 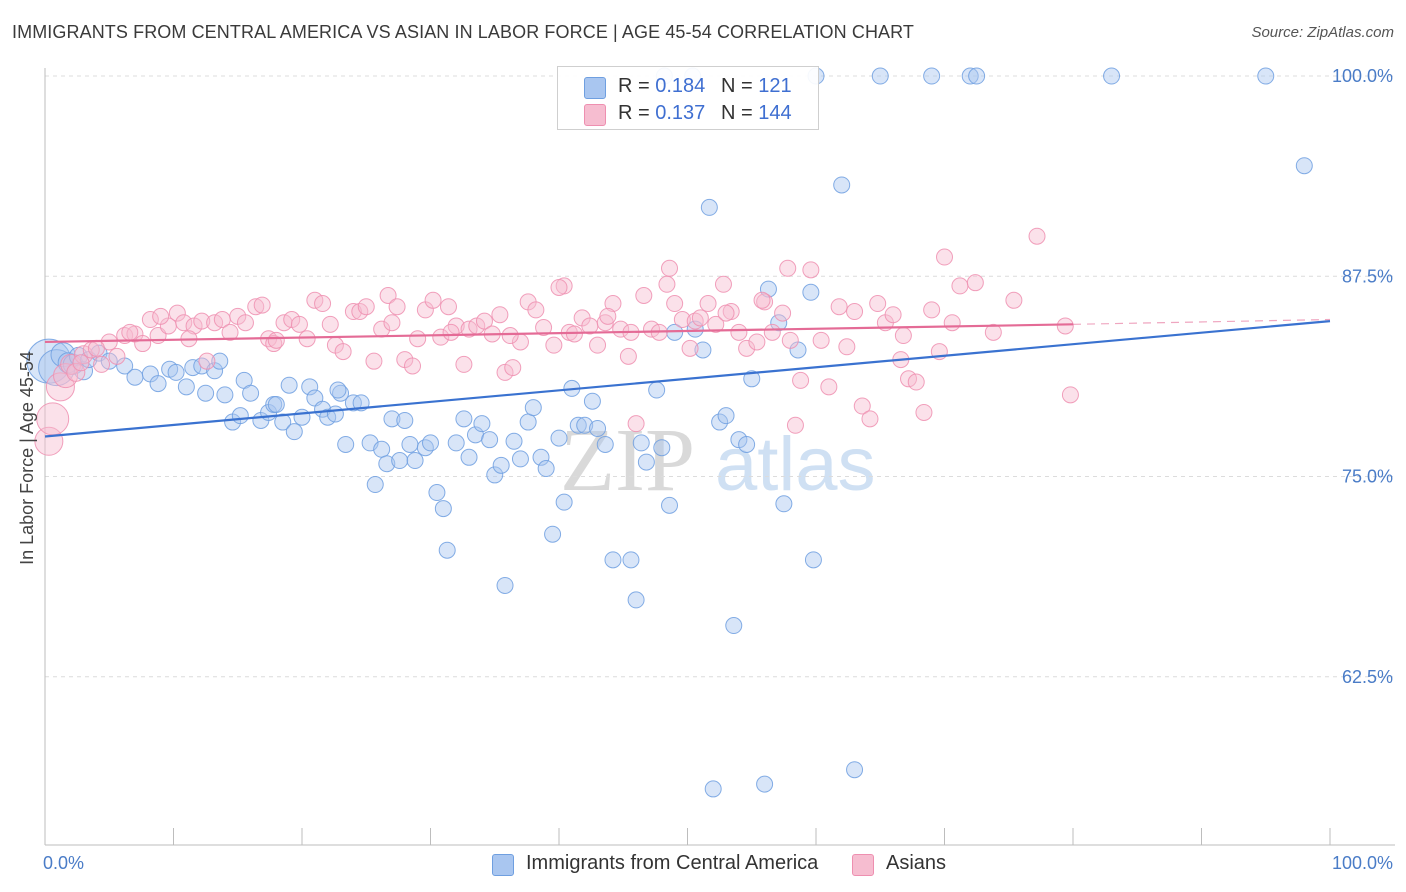 What do you see at coordinates (662, 86) in the screenshot?
I see `legend-r-immigrants: R = 0.184` at bounding box center [662, 86].